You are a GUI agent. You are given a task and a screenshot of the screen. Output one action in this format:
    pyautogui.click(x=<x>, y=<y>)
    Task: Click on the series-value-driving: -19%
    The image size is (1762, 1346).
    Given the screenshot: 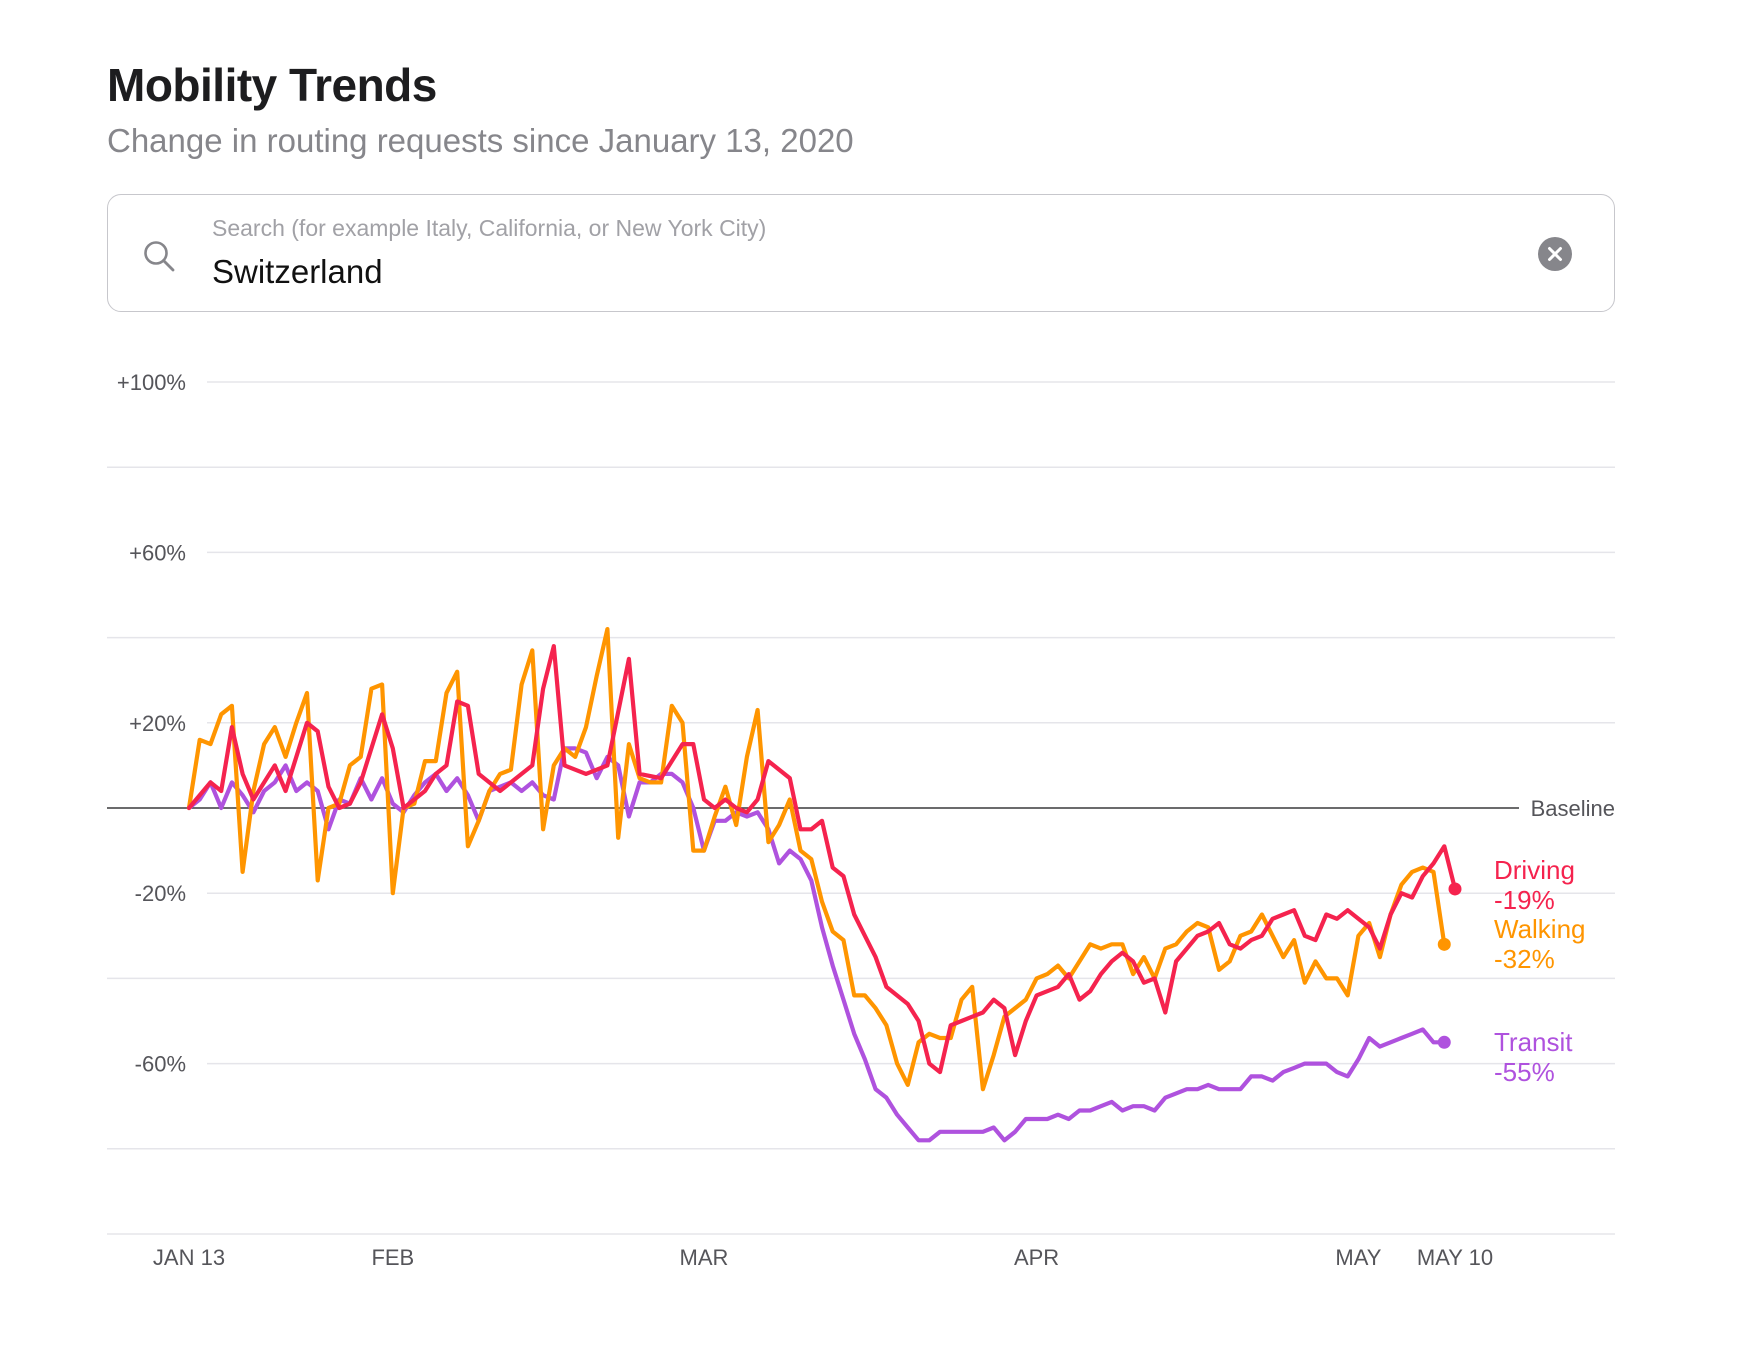 What is the action you would take?
    pyautogui.click(x=1524, y=900)
    